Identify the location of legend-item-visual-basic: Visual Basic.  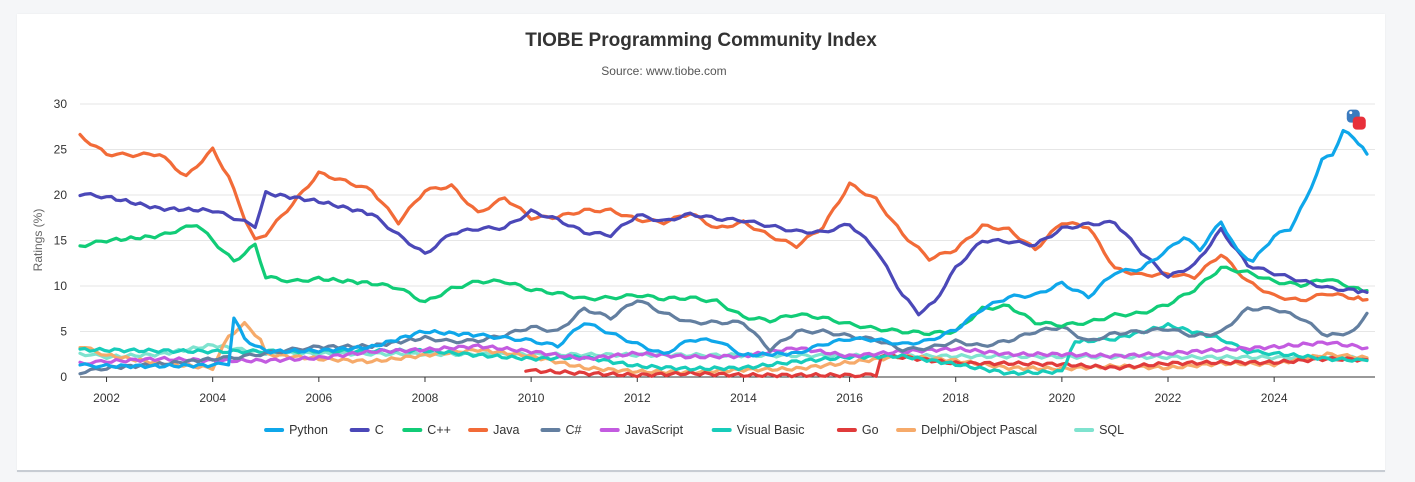
(758, 430).